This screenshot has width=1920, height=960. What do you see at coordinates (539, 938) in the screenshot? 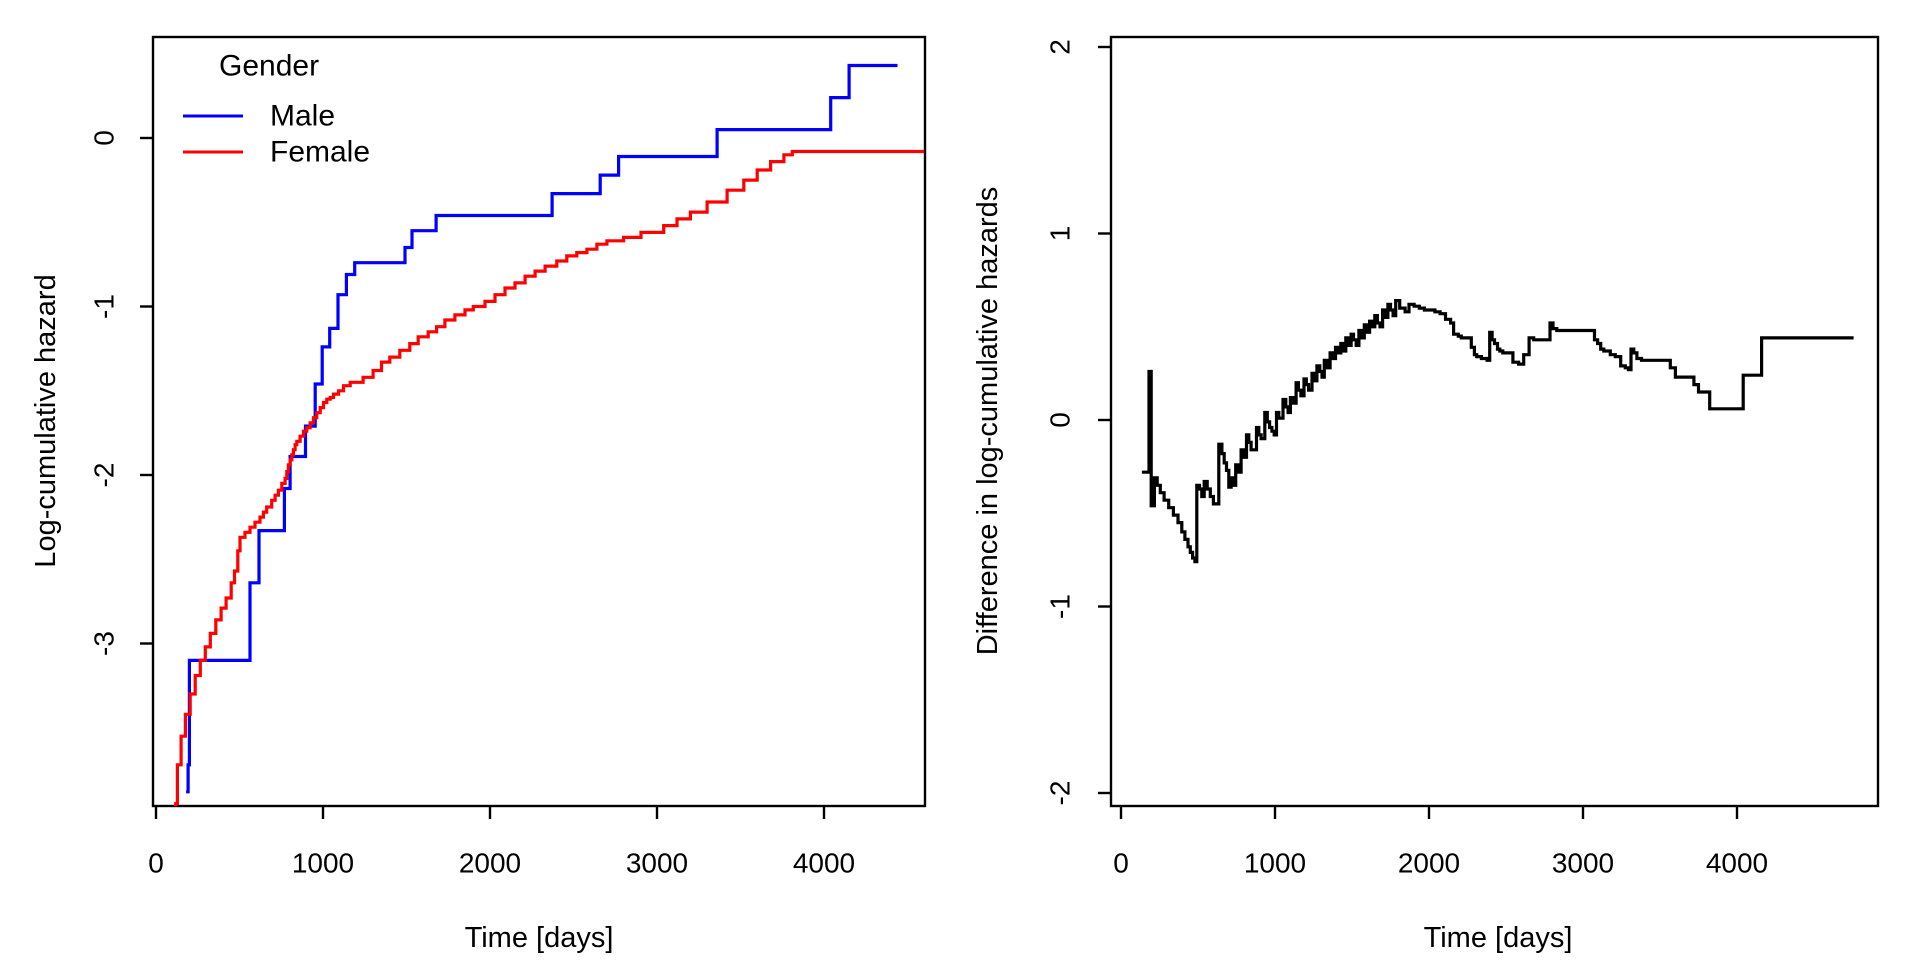
I see `left-x-axis-title: Time [days]` at bounding box center [539, 938].